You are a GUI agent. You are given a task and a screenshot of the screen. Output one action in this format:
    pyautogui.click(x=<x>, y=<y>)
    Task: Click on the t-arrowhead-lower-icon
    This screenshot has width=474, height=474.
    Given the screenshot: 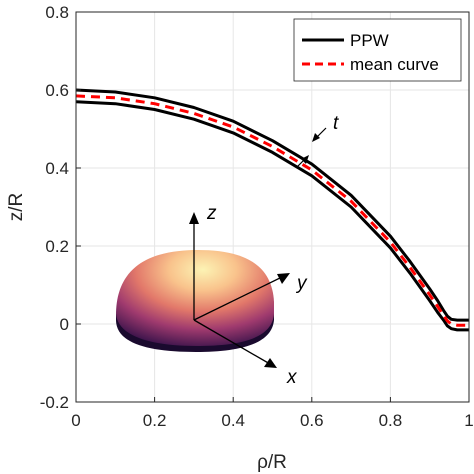 What is the action you would take?
    pyautogui.click(x=305, y=159)
    